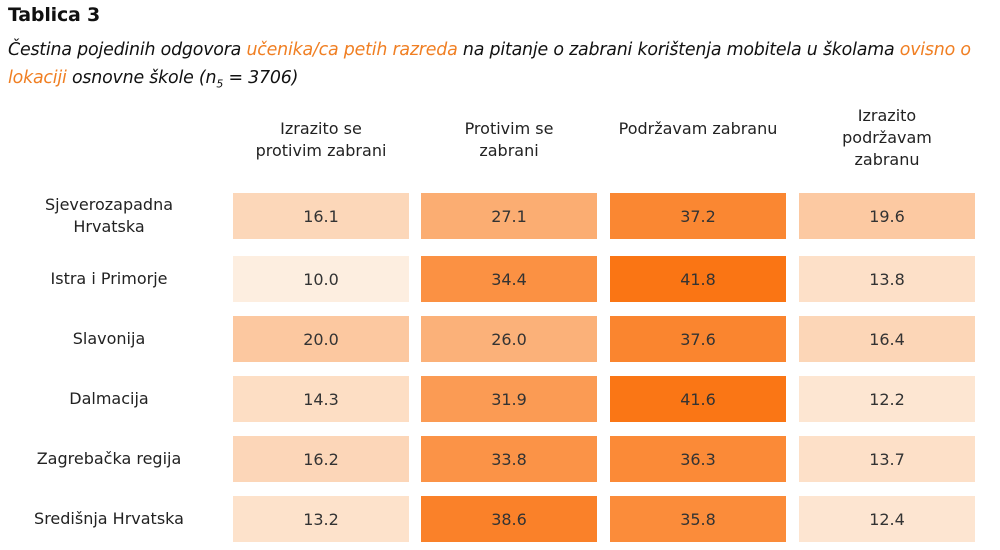 Image resolution: width=1000 pixels, height=550 pixels. What do you see at coordinates (509, 519) in the screenshot?
I see `heatmap-cell: 38.6` at bounding box center [509, 519].